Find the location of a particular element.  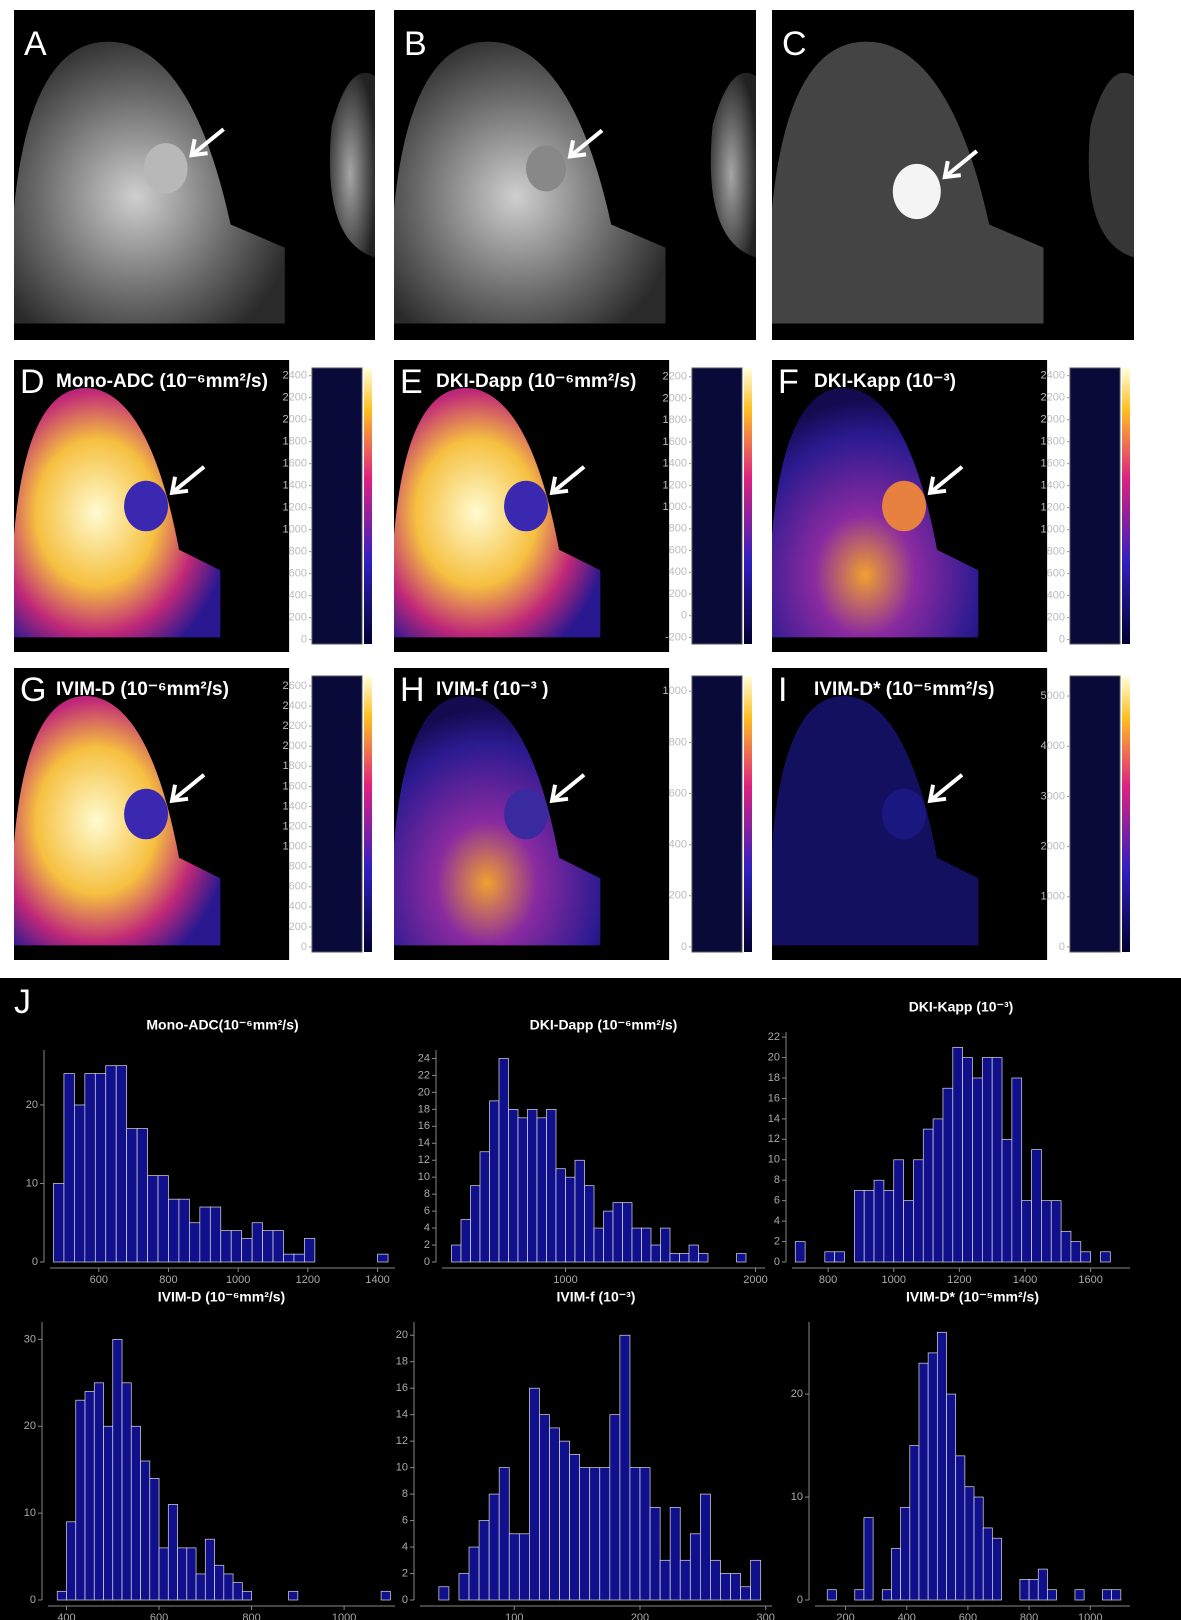

colorbar-tick-label: 200 is located at coordinates (1056, 618).